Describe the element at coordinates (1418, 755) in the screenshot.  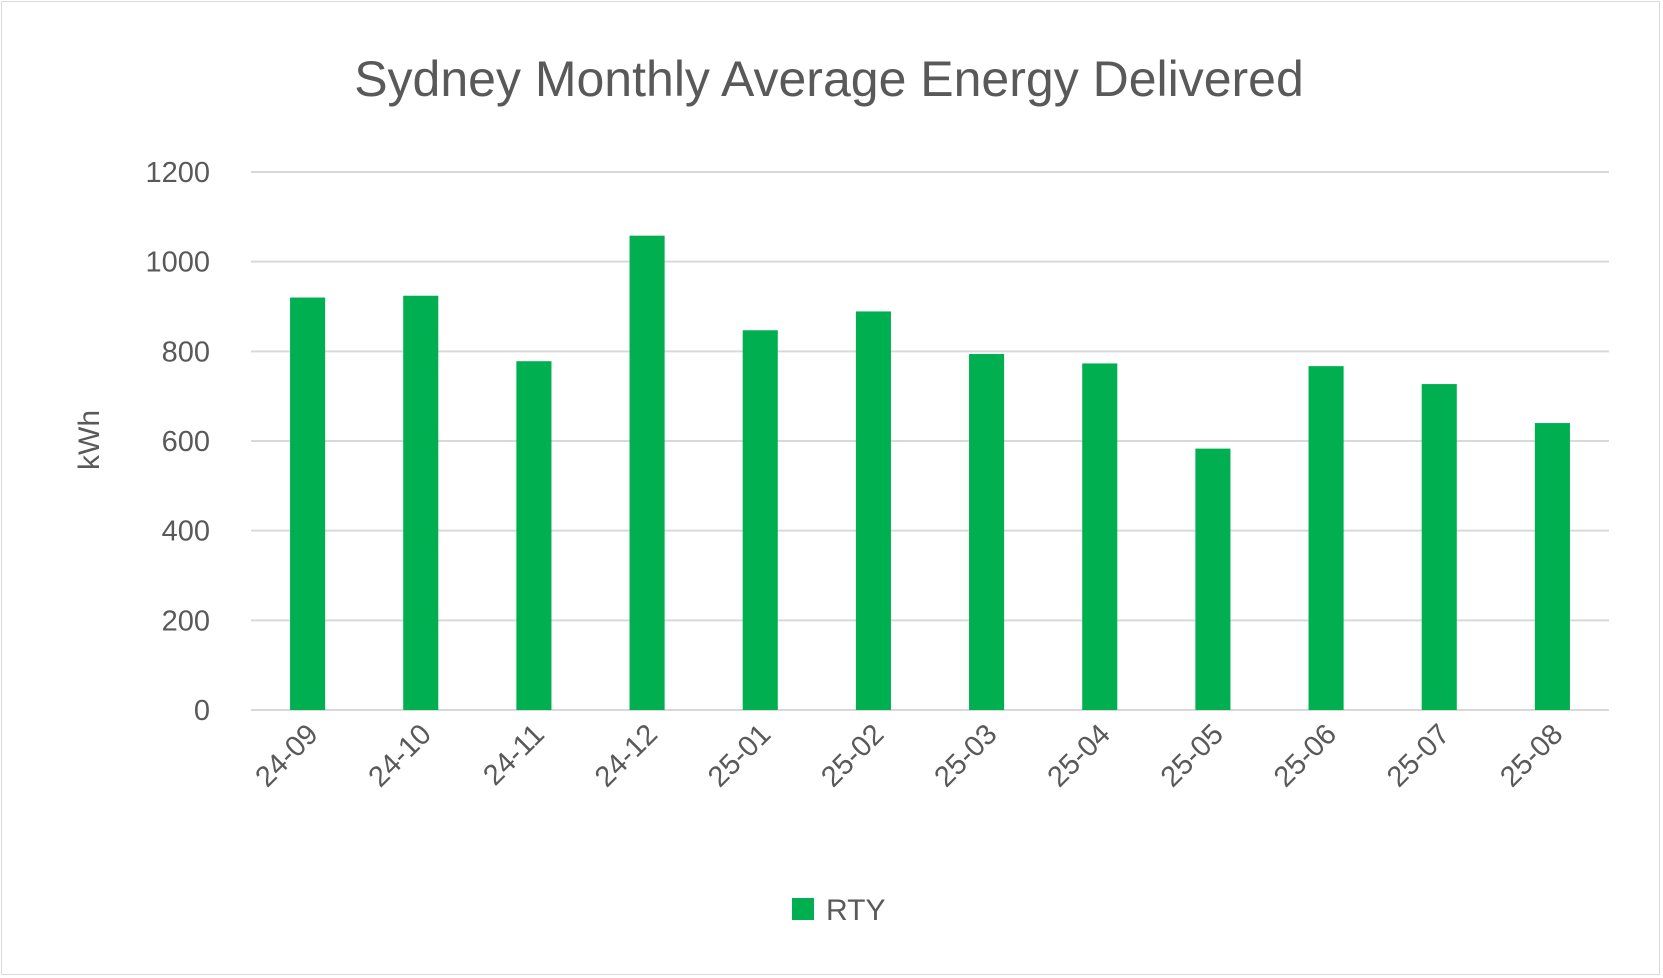
I see `x-tick-label: 25-07` at that location.